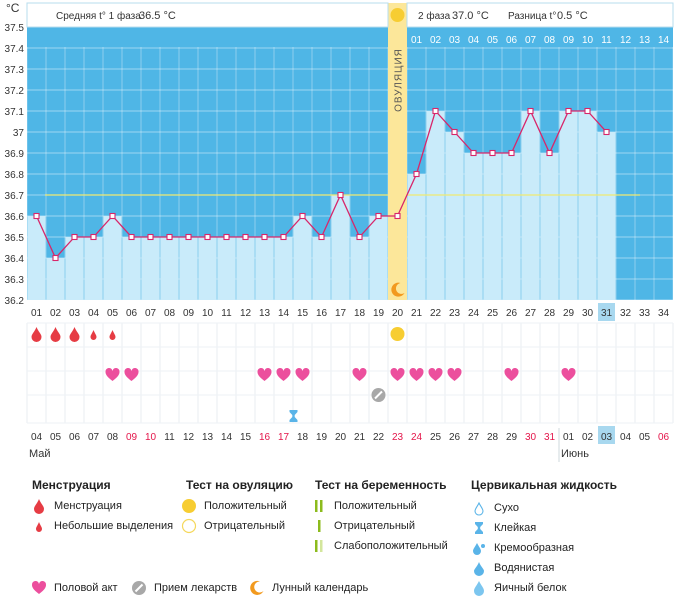  Describe the element at coordinates (245, 506) in the screenshot. I see `legend-ovulation-positive-label: Положительный` at that location.